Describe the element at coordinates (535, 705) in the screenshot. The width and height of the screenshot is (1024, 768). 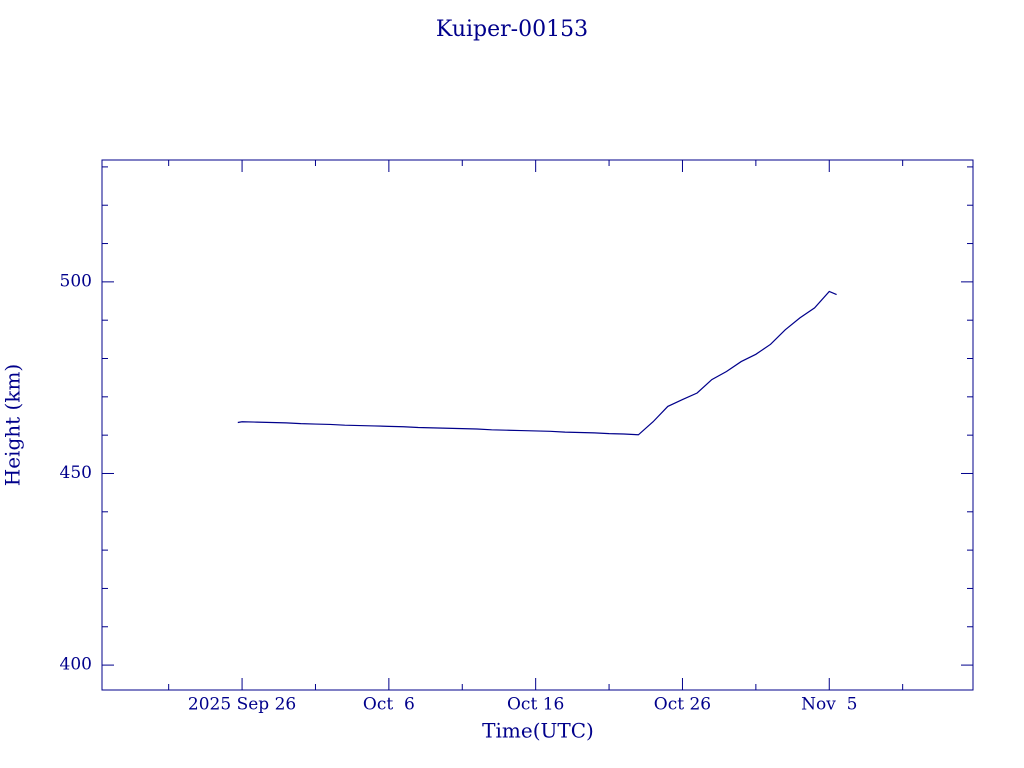
I see `x-tick-label: Oct 16` at that location.